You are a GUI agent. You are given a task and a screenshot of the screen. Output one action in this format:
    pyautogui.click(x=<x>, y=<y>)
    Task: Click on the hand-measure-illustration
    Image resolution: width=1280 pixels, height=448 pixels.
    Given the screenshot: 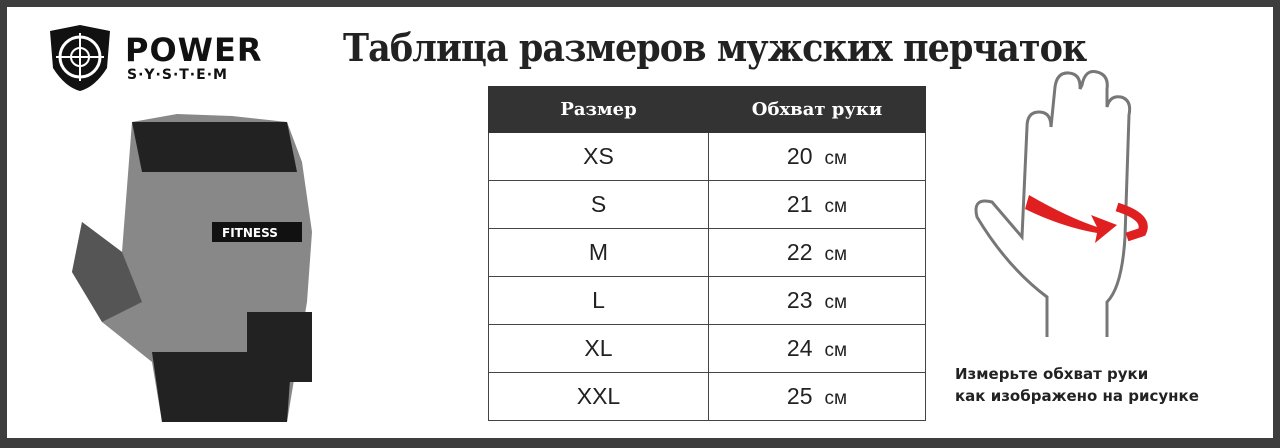 What is the action you would take?
    pyautogui.click(x=1061, y=203)
    